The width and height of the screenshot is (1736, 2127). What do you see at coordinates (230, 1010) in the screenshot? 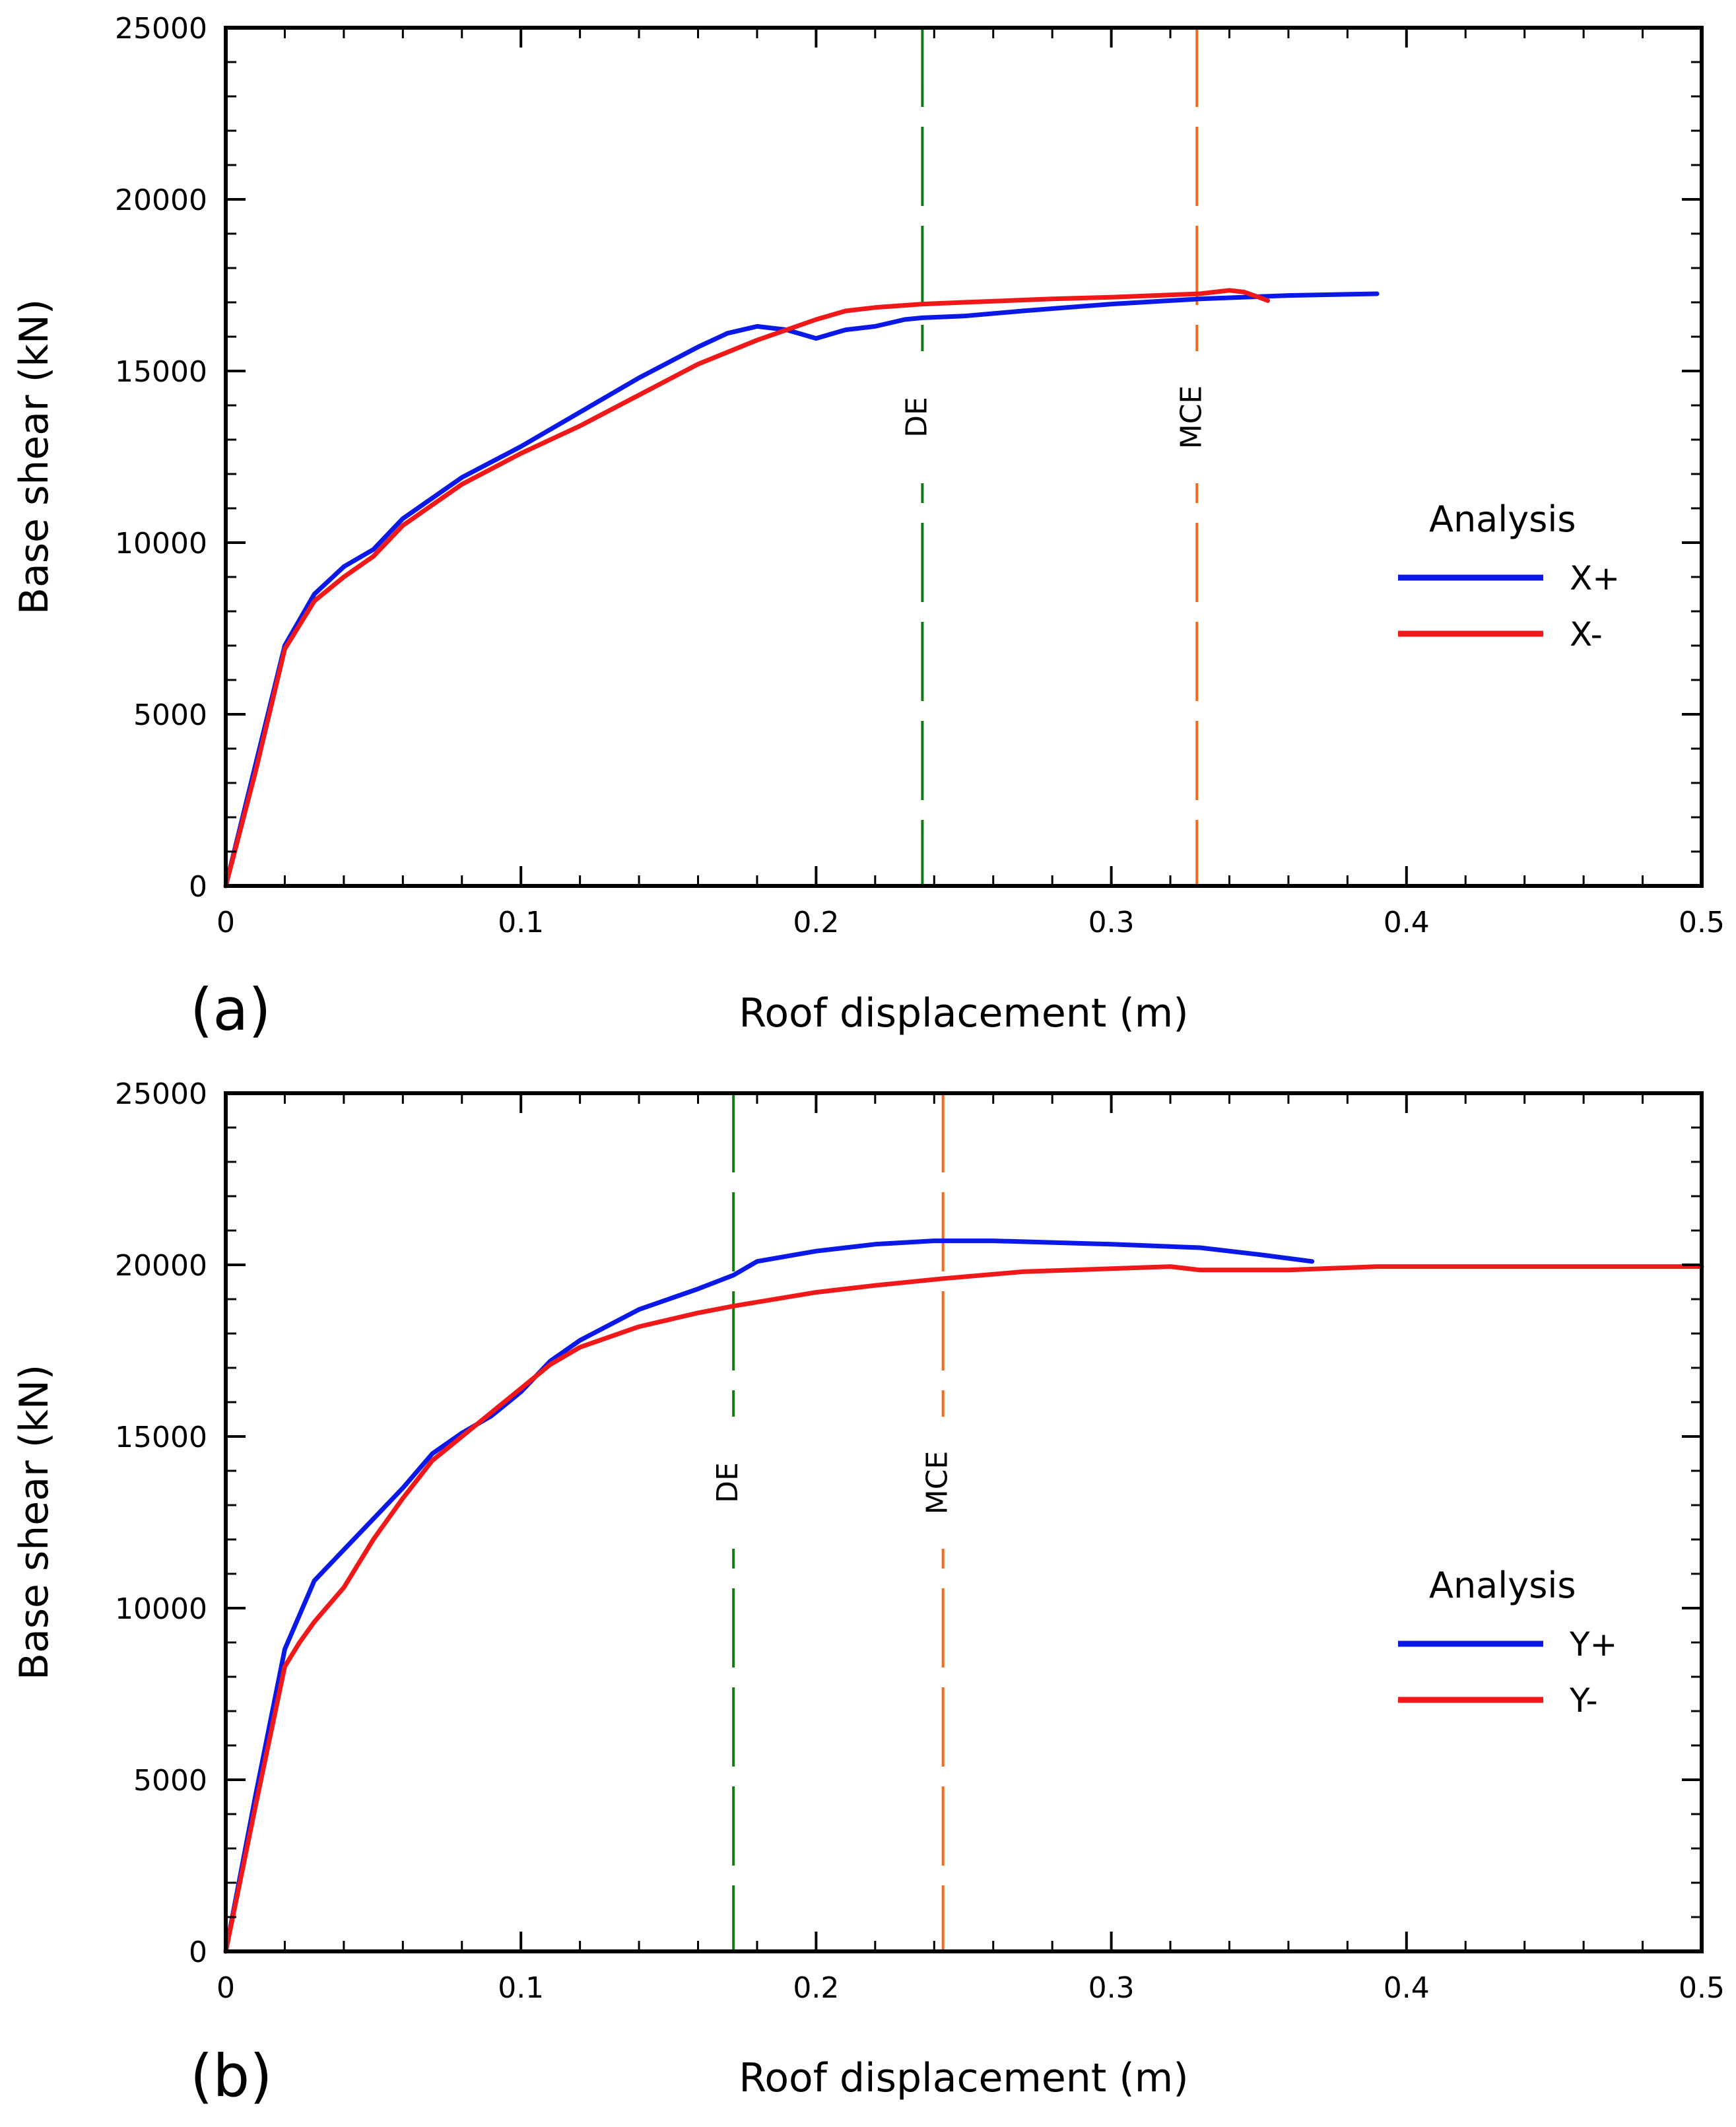
I see `panel-label: (a)` at bounding box center [230, 1010].